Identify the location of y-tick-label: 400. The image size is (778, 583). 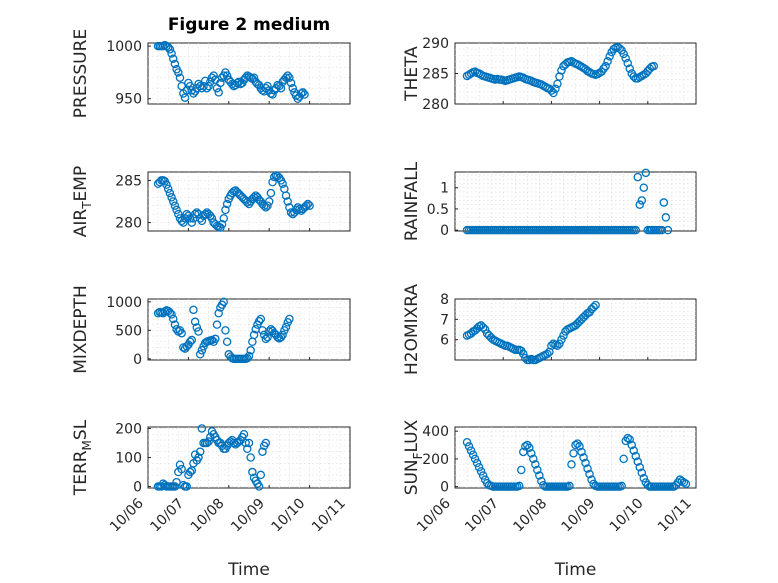
(435, 432).